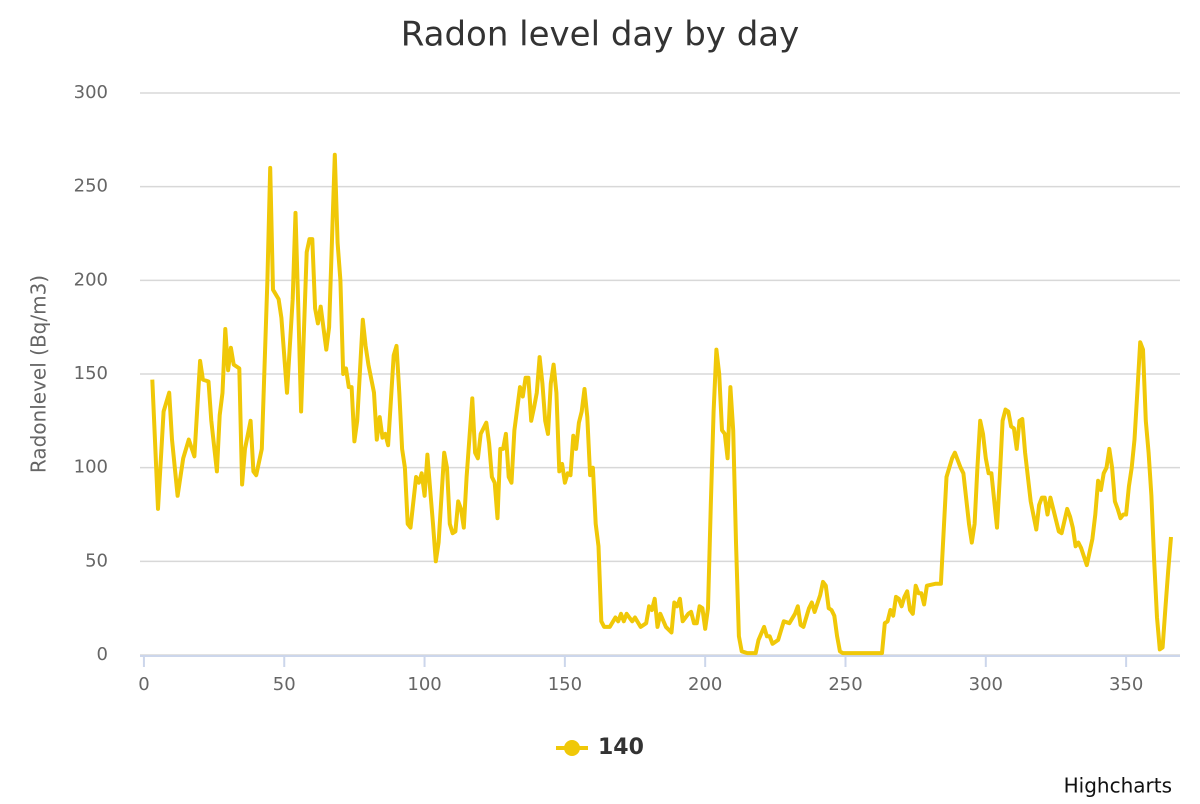 Image resolution: width=1200 pixels, height=804 pixels. I want to click on x-tick-label: 300, so click(986, 684).